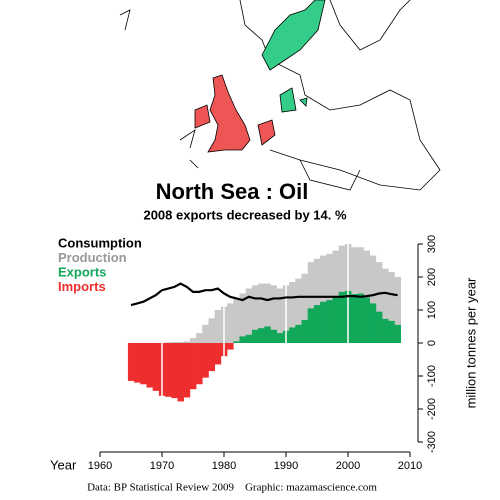 This screenshot has width=500, height=500. I want to click on y-tick-label: 300, so click(432, 244).